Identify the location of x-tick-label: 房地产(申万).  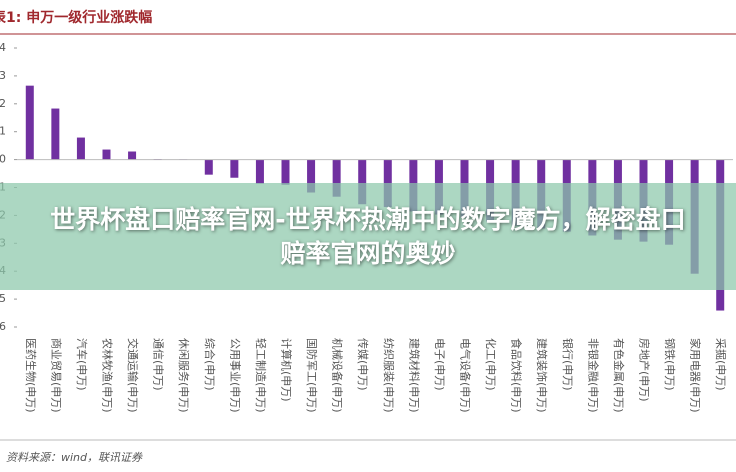
(645, 370).